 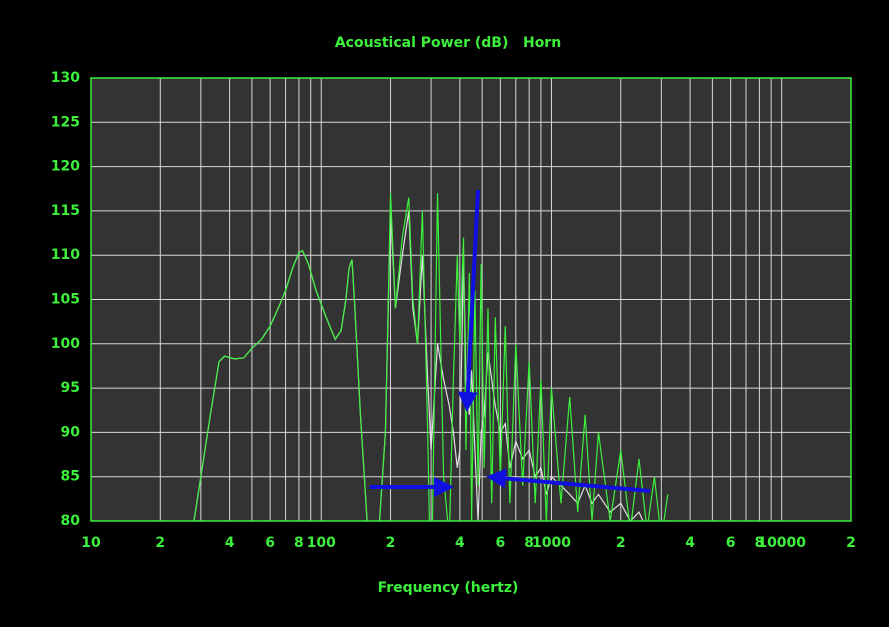 I want to click on x-tick-label: 100, so click(x=321, y=543).